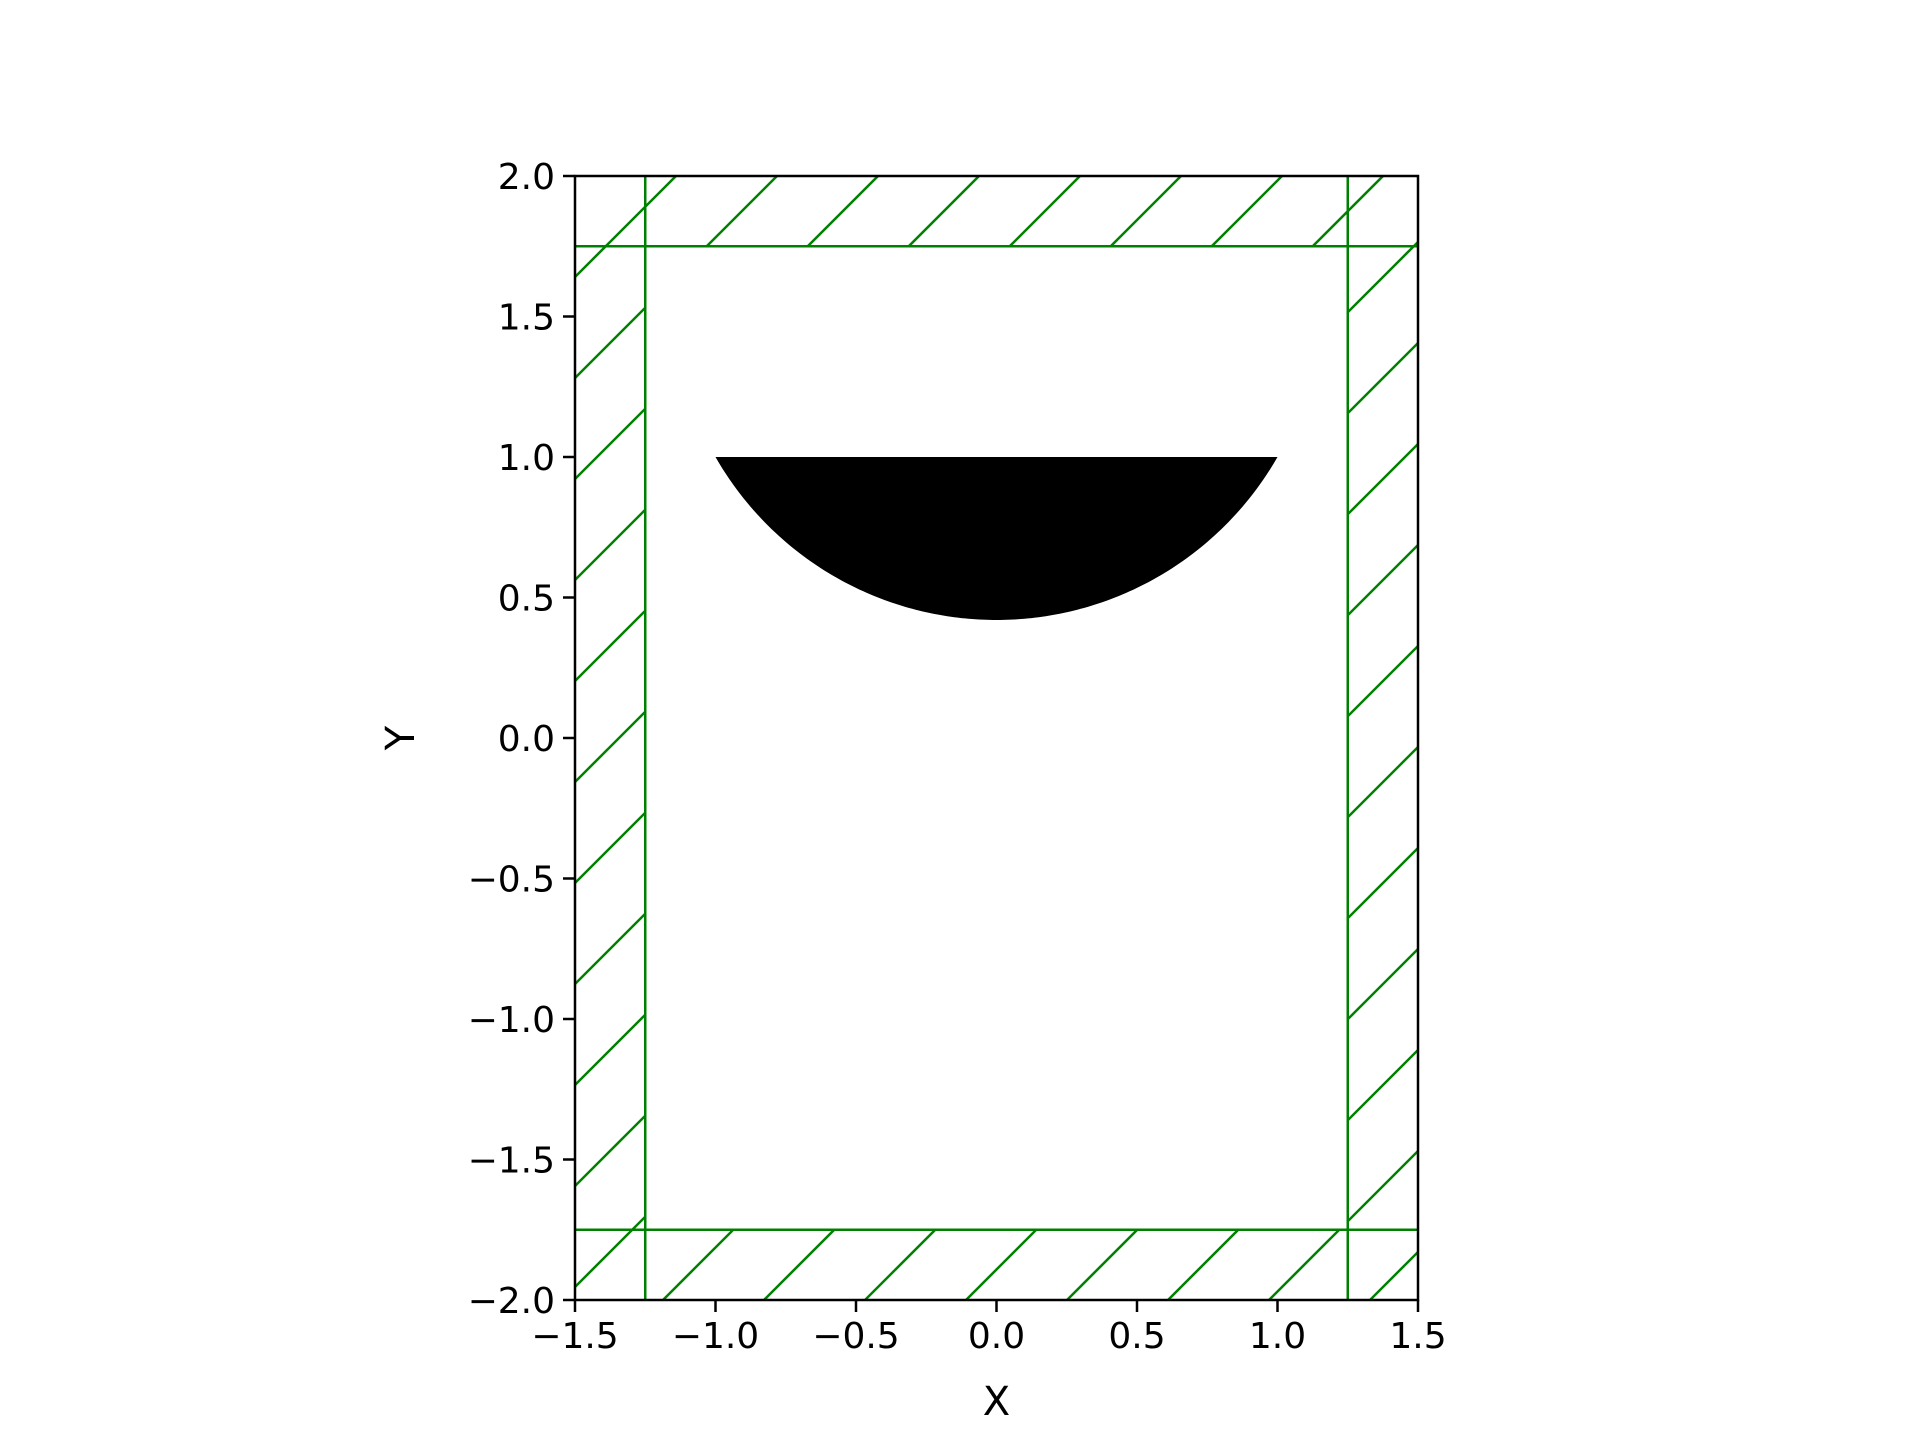  Describe the element at coordinates (511, 1161) in the screenshot. I see `y-tick-label: −1.5` at that location.